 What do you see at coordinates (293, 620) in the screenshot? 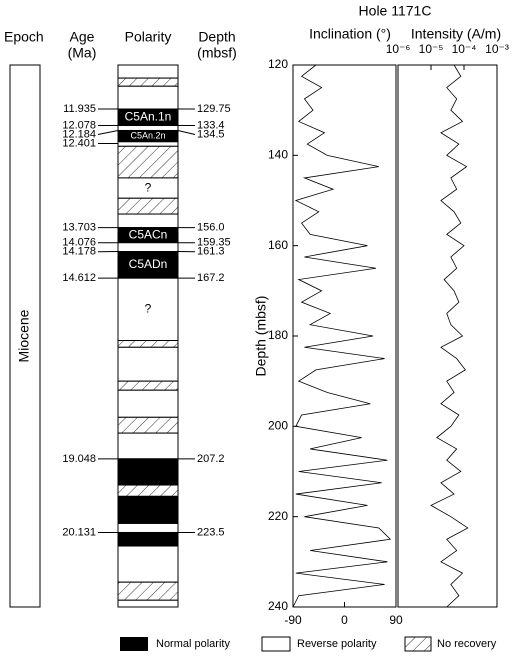
I see `x-tick-label: -90` at bounding box center [293, 620].